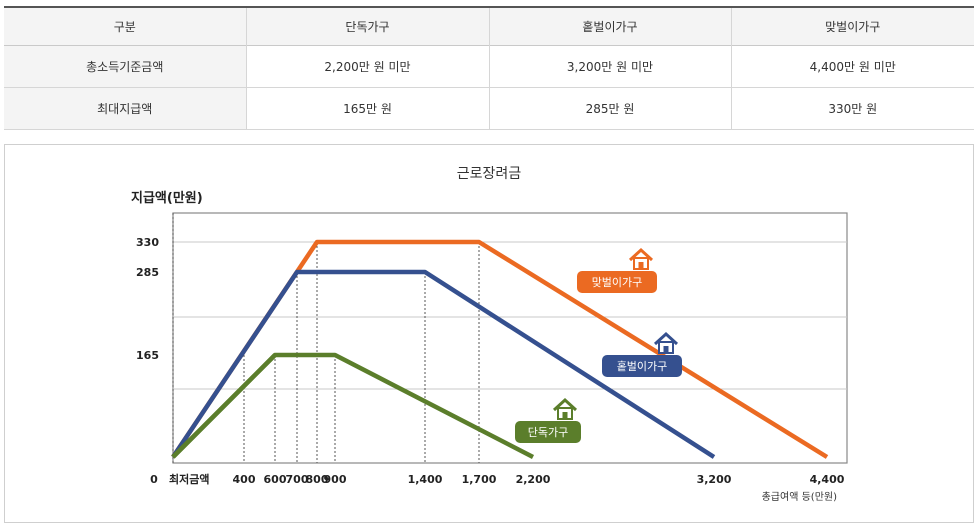 This screenshot has width=980, height=527. Describe the element at coordinates (852, 66) in the screenshot. I see `cell-dual-earner-income: 4,400만 원 미만` at that location.